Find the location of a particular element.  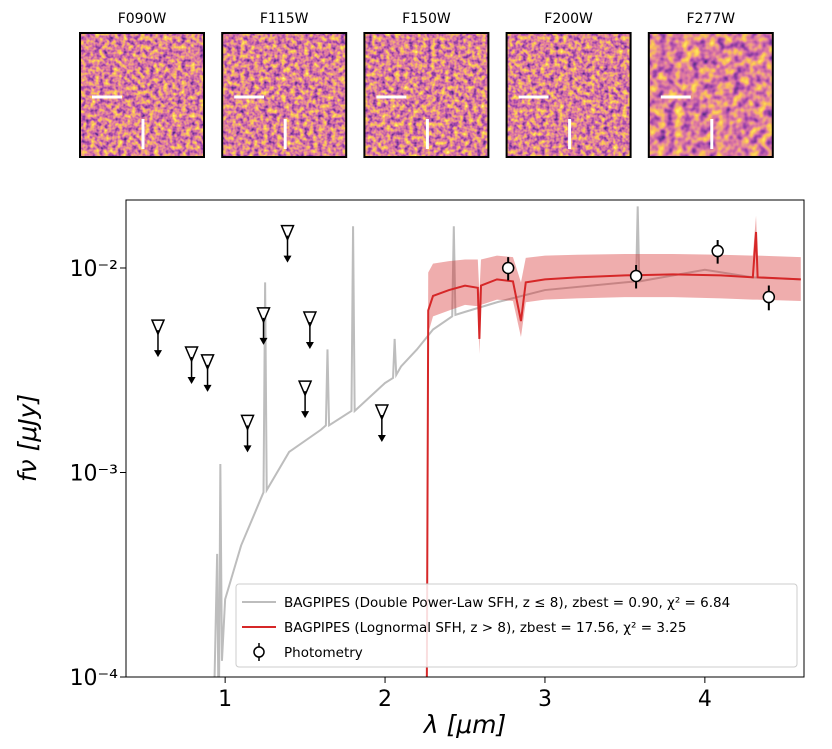

legend-label: Photometry is located at coordinates (323, 653).